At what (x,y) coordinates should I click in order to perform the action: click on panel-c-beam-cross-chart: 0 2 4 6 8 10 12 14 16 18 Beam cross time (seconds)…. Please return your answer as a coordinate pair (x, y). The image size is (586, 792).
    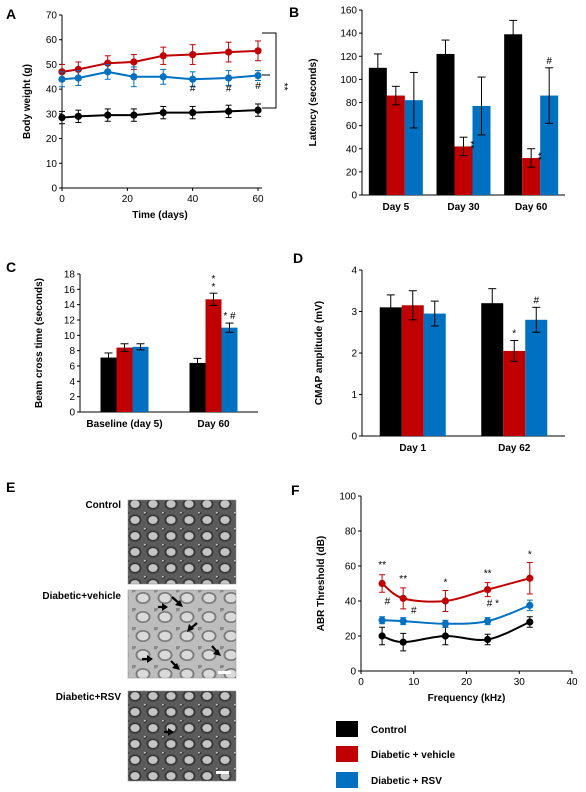
    Looking at the image, I should click on (146, 350).